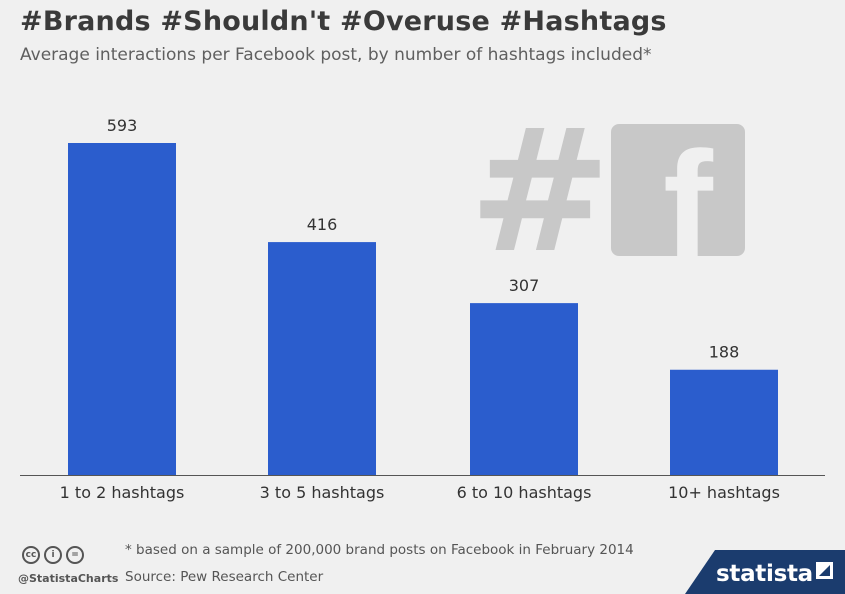  I want to click on category-label: 6 to 10 hashtags, so click(524, 492).